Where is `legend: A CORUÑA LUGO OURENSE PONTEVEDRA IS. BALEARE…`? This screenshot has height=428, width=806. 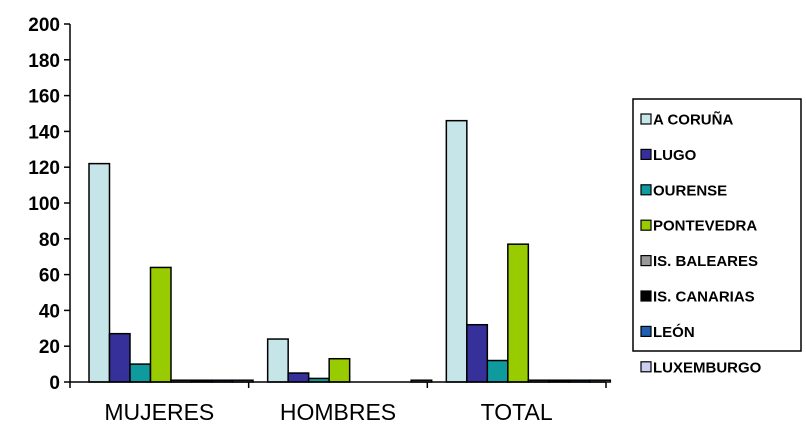
legend: A CORUÑA LUGO OURENSE PONTEVEDRA IS. BALEARE… is located at coordinates (717, 237).